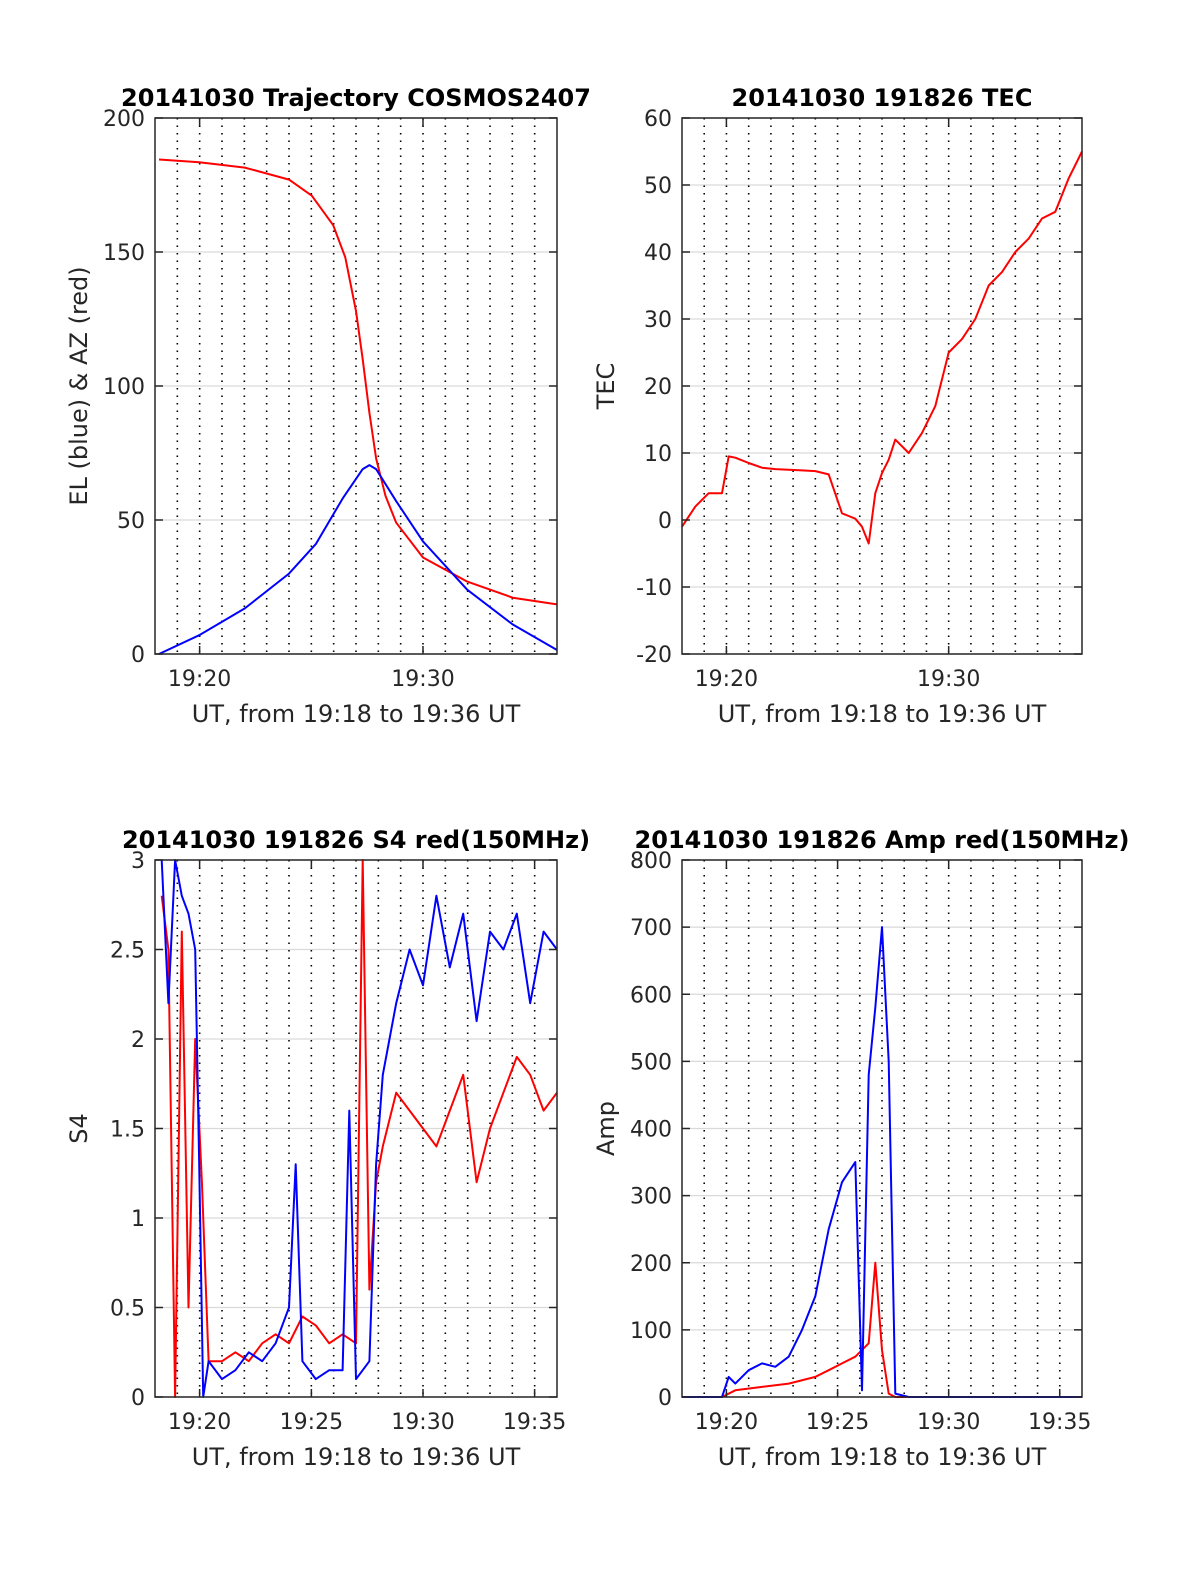 The image size is (1200, 1575). I want to click on y-axis-label: Amp, so click(606, 1128).